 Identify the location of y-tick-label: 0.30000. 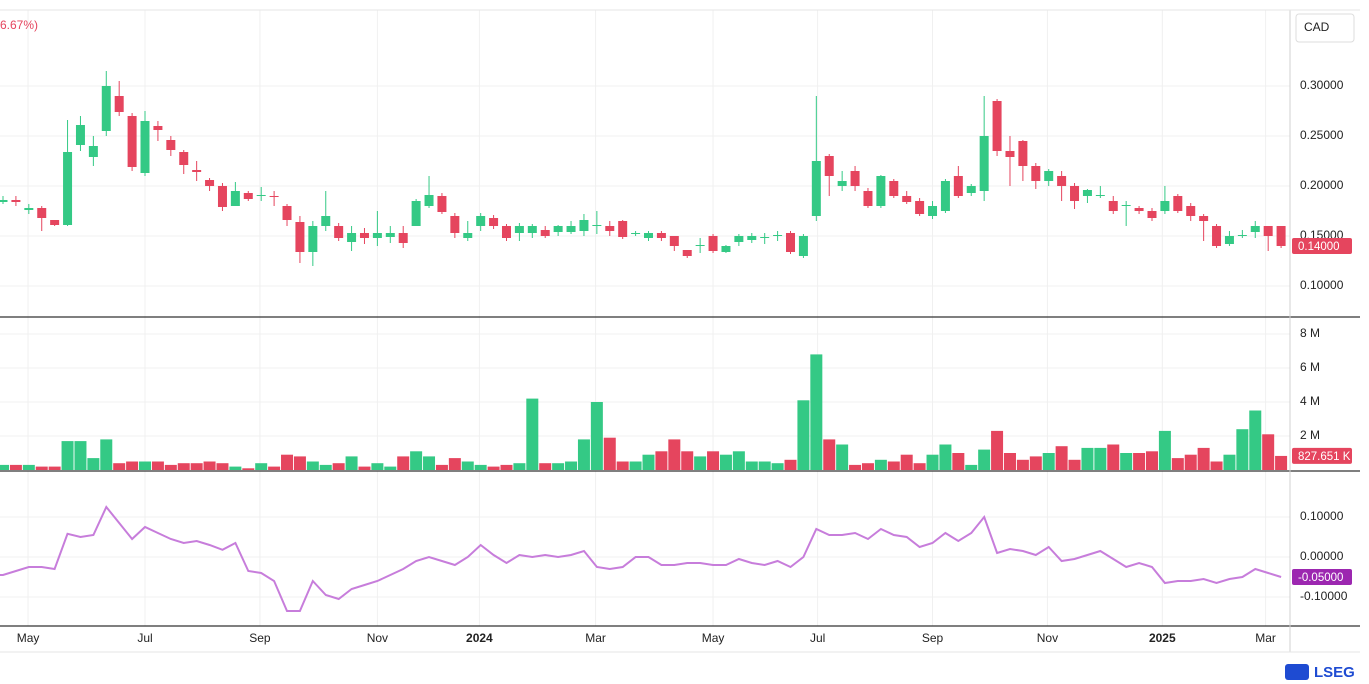
(1322, 85).